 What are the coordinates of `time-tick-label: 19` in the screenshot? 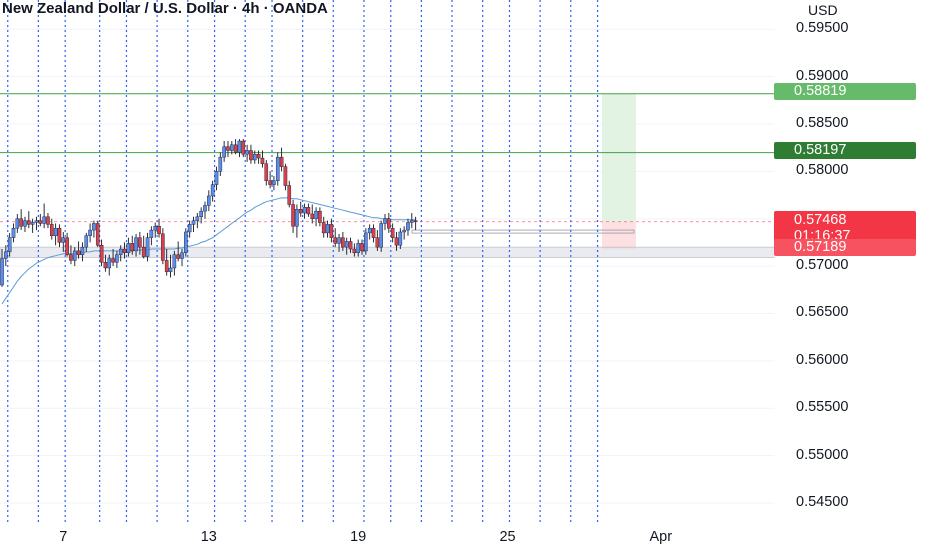 It's located at (358, 537).